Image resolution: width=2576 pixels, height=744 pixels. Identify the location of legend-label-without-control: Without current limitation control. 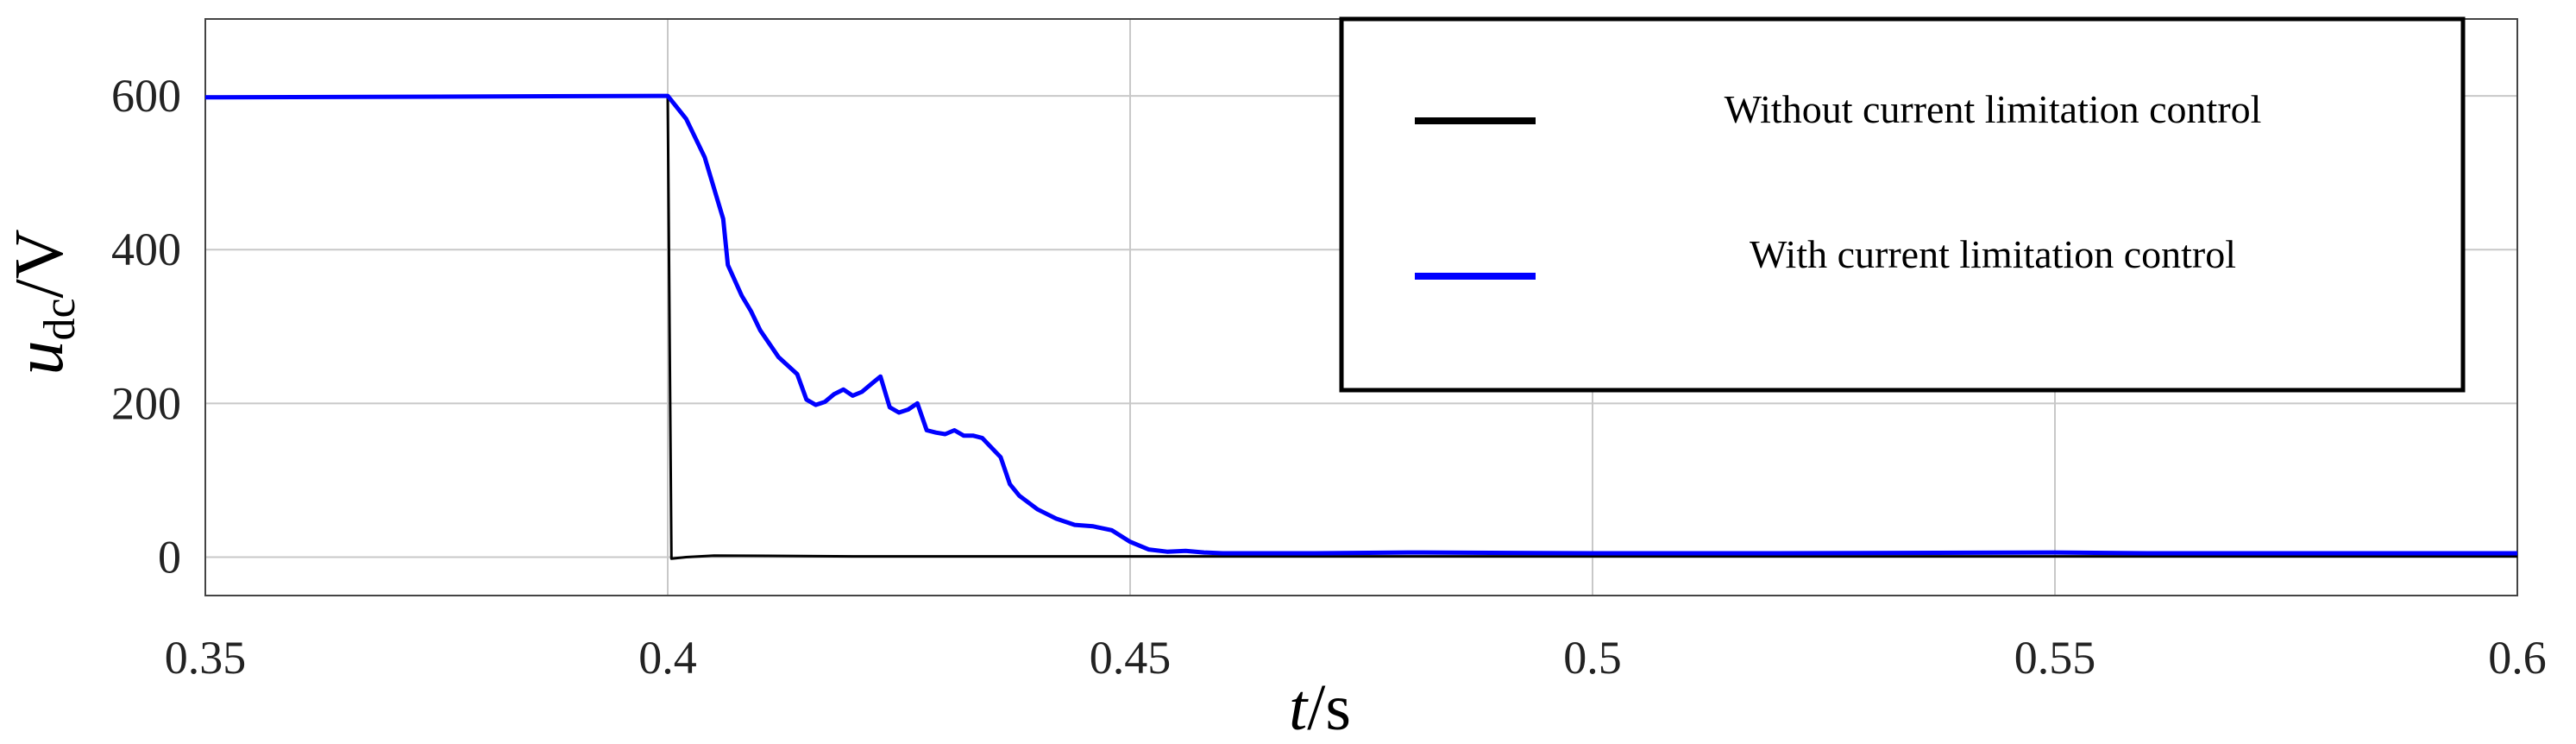
(1993, 109).